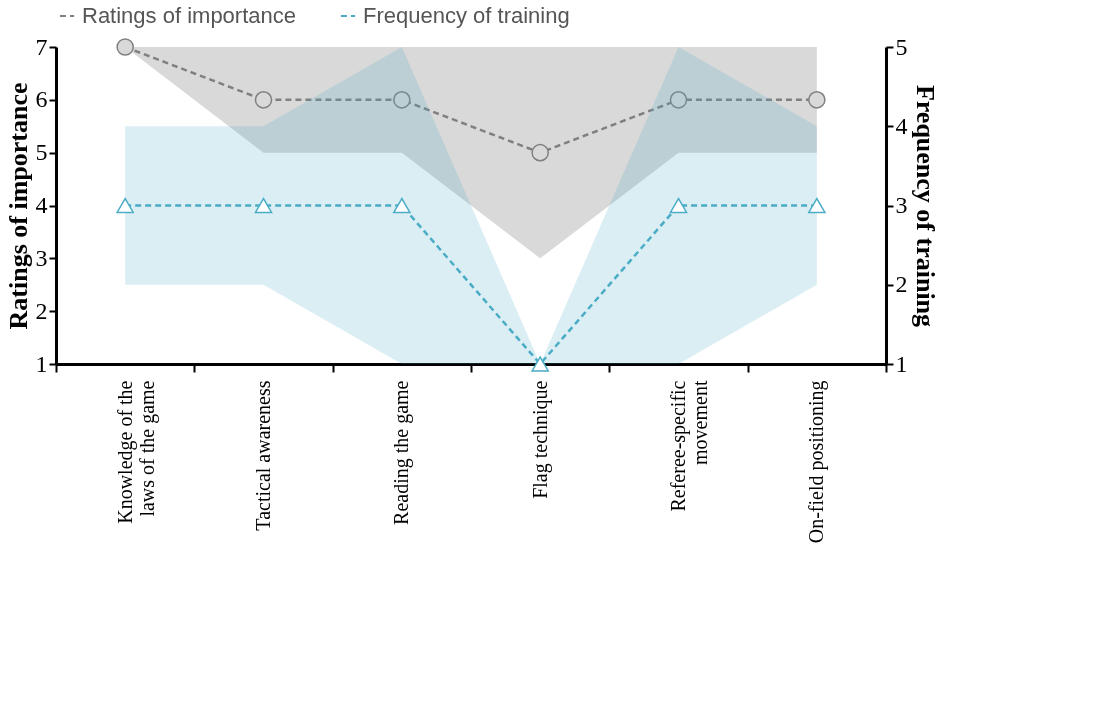 This screenshot has height=724, width=1094. What do you see at coordinates (263, 455) in the screenshot?
I see `x-tick-label: Tactical awareness` at bounding box center [263, 455].